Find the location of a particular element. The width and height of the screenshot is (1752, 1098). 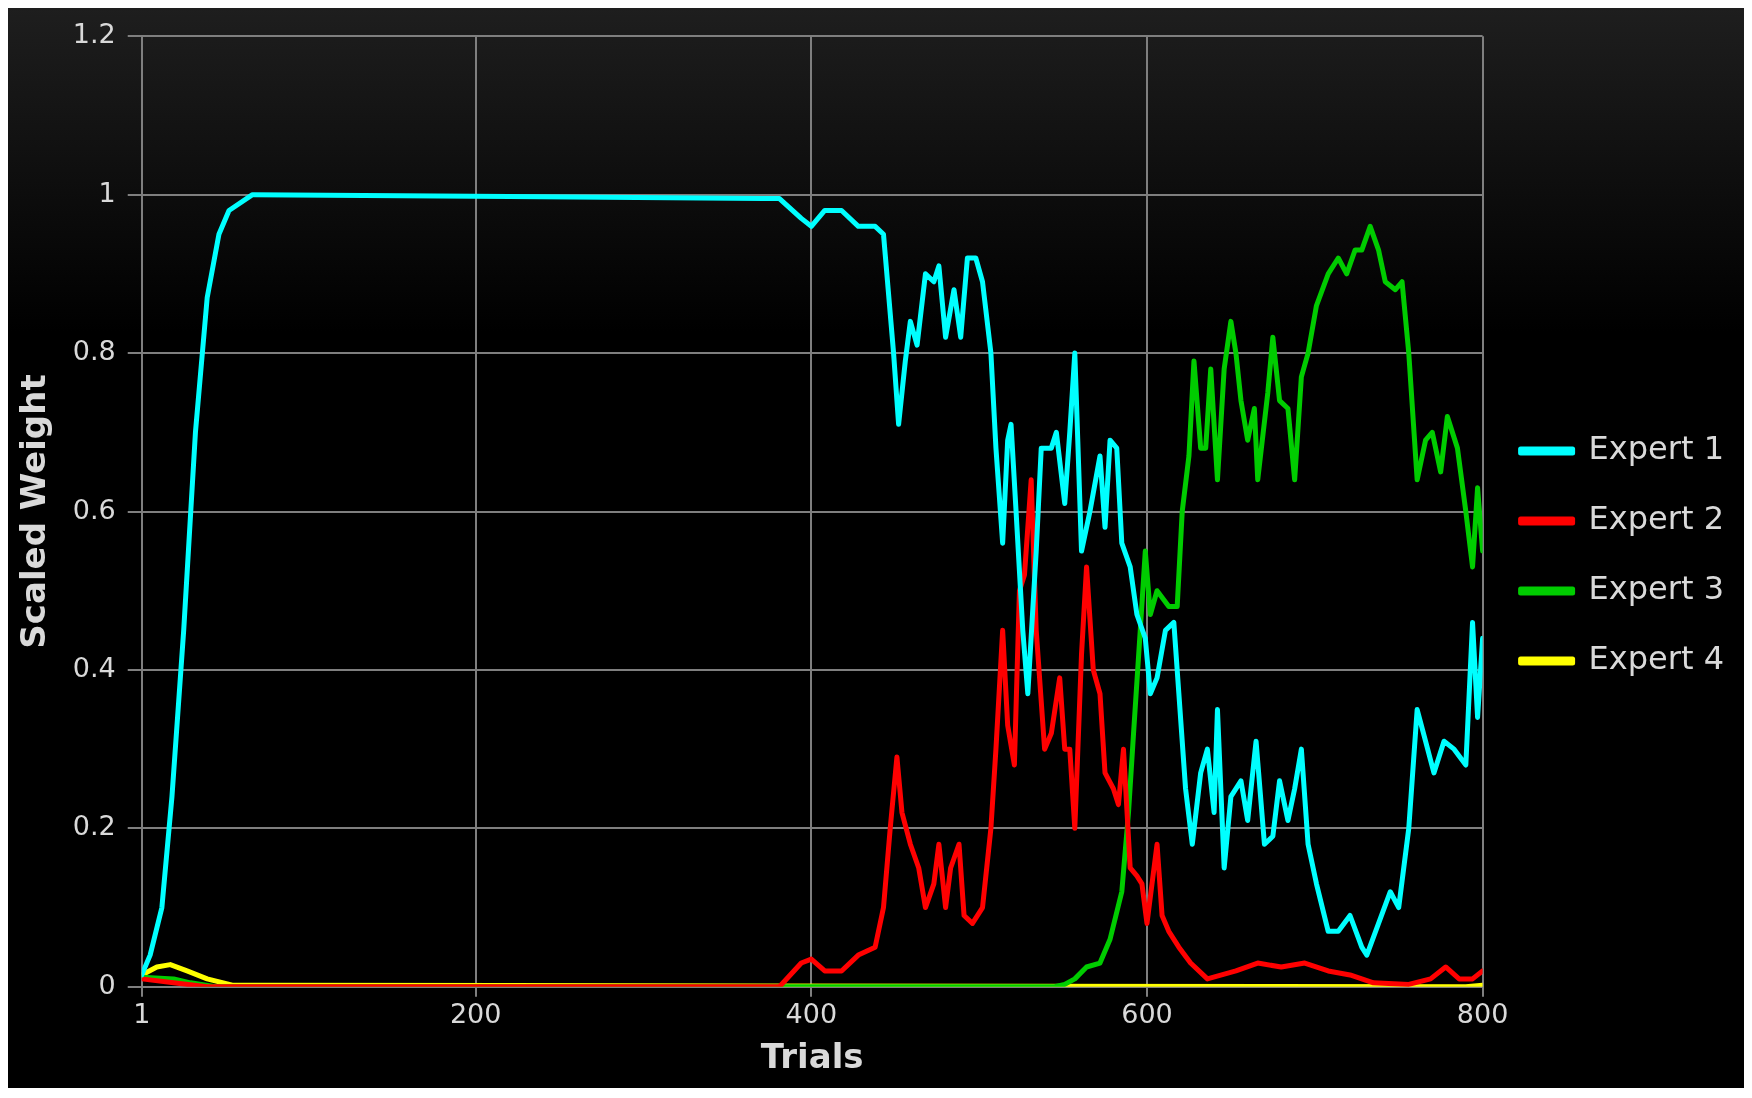

x-tick-label: 800 is located at coordinates (1482, 1014).